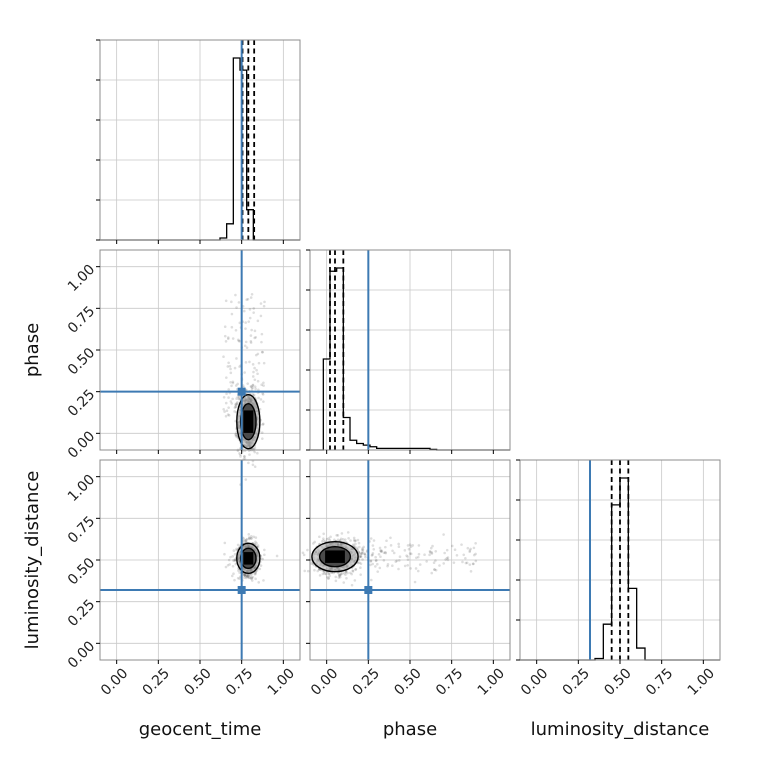 The width and height of the screenshot is (760, 760). I want to click on hist-panel-luminosity_distance, so click(618, 561).